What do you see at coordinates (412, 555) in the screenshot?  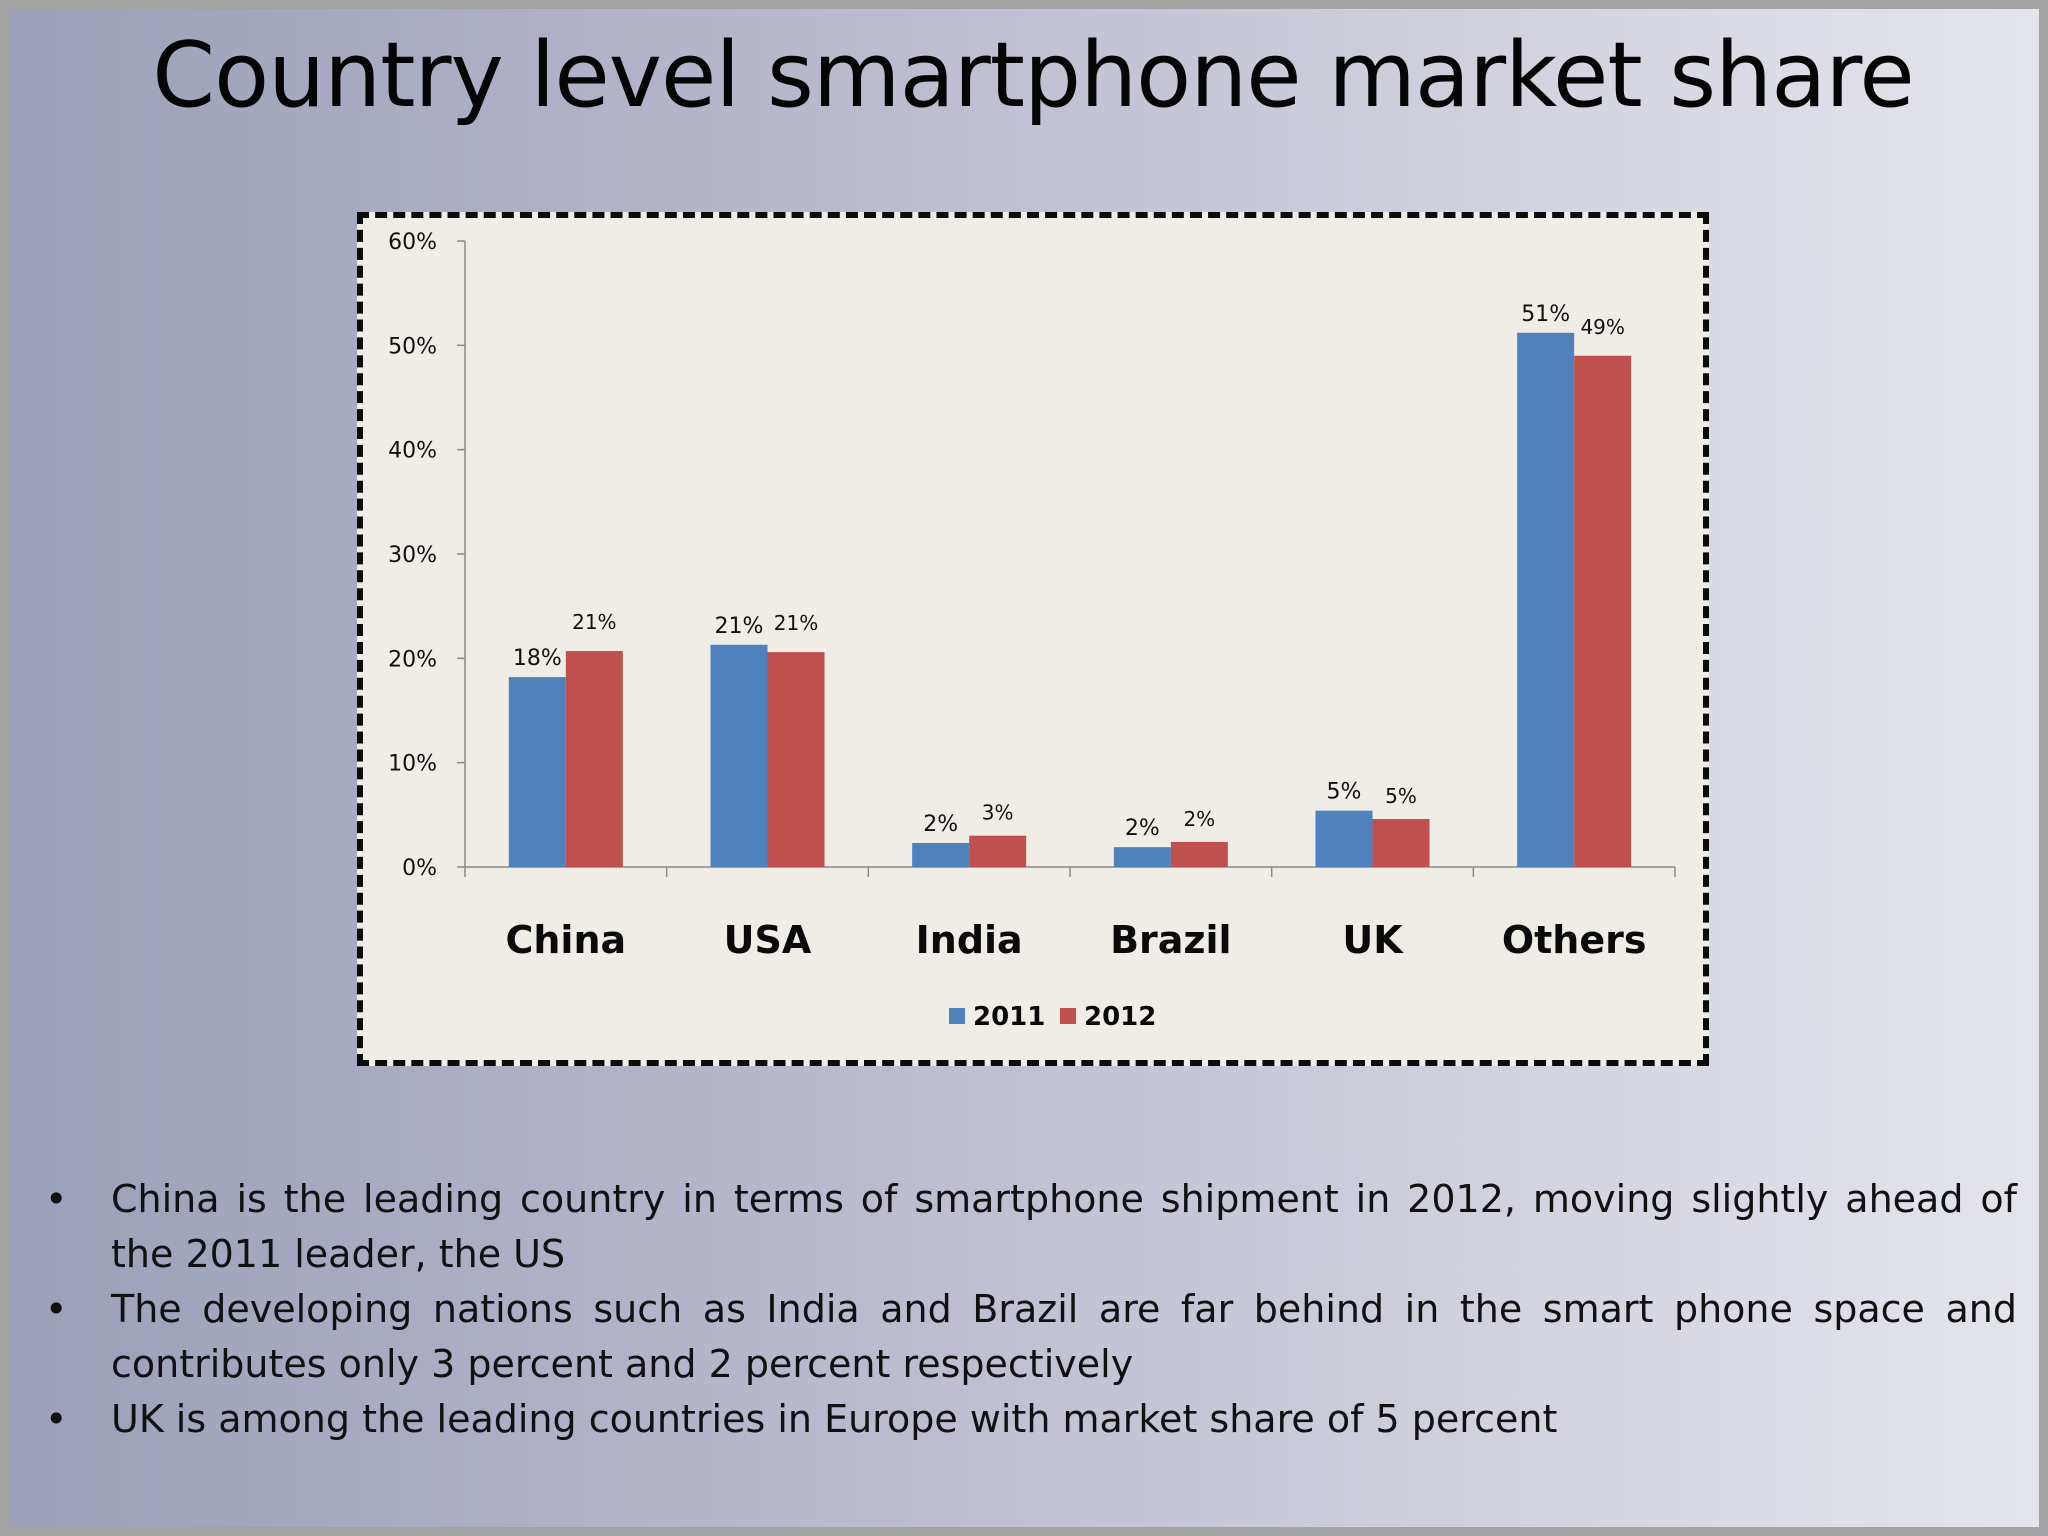 I see `y-tick-label: 30%` at bounding box center [412, 555].